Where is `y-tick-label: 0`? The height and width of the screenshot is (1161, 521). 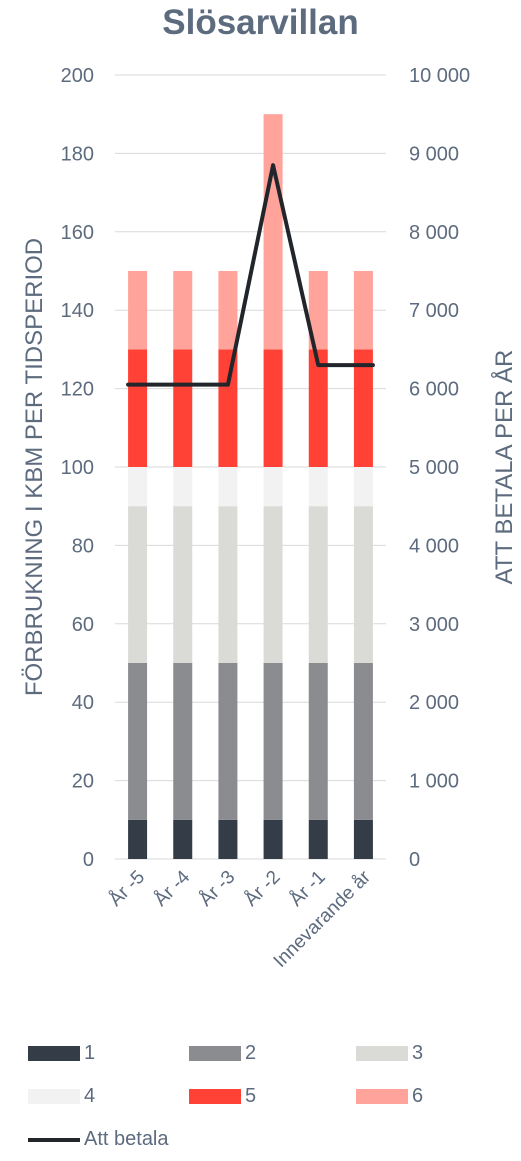 y-tick-label: 0 is located at coordinates (88, 860).